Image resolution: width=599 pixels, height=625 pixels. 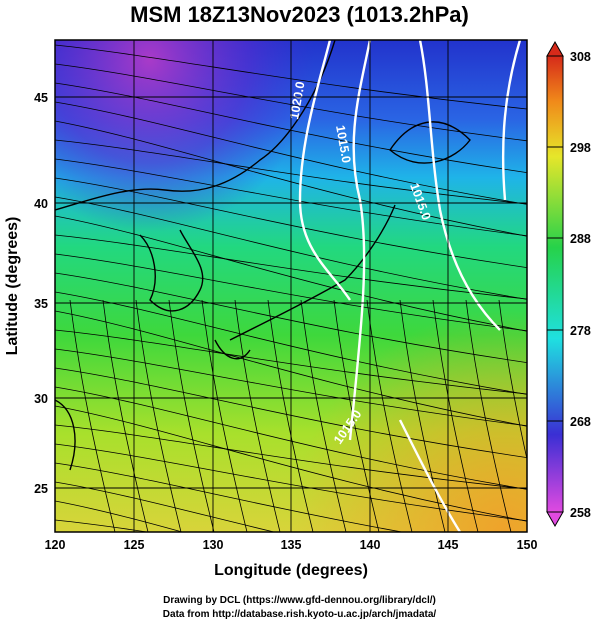 I want to click on x-tick-label: 140, so click(x=370, y=545).